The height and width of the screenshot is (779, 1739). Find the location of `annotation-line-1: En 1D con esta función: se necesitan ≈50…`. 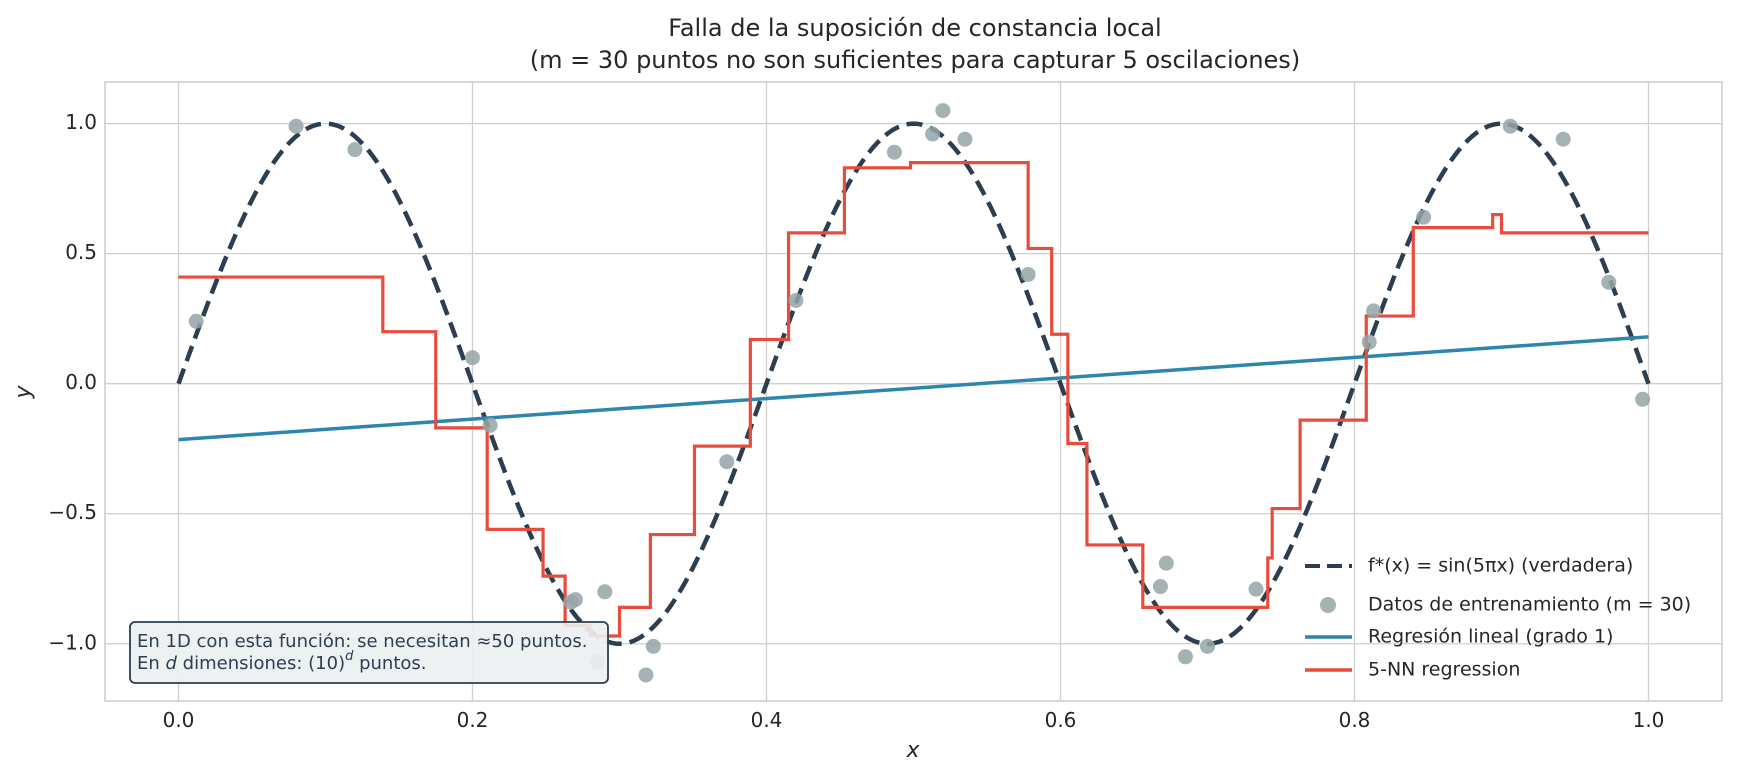

annotation-line-1: En 1D con esta función: se necesitan ≈50… is located at coordinates (362, 641).